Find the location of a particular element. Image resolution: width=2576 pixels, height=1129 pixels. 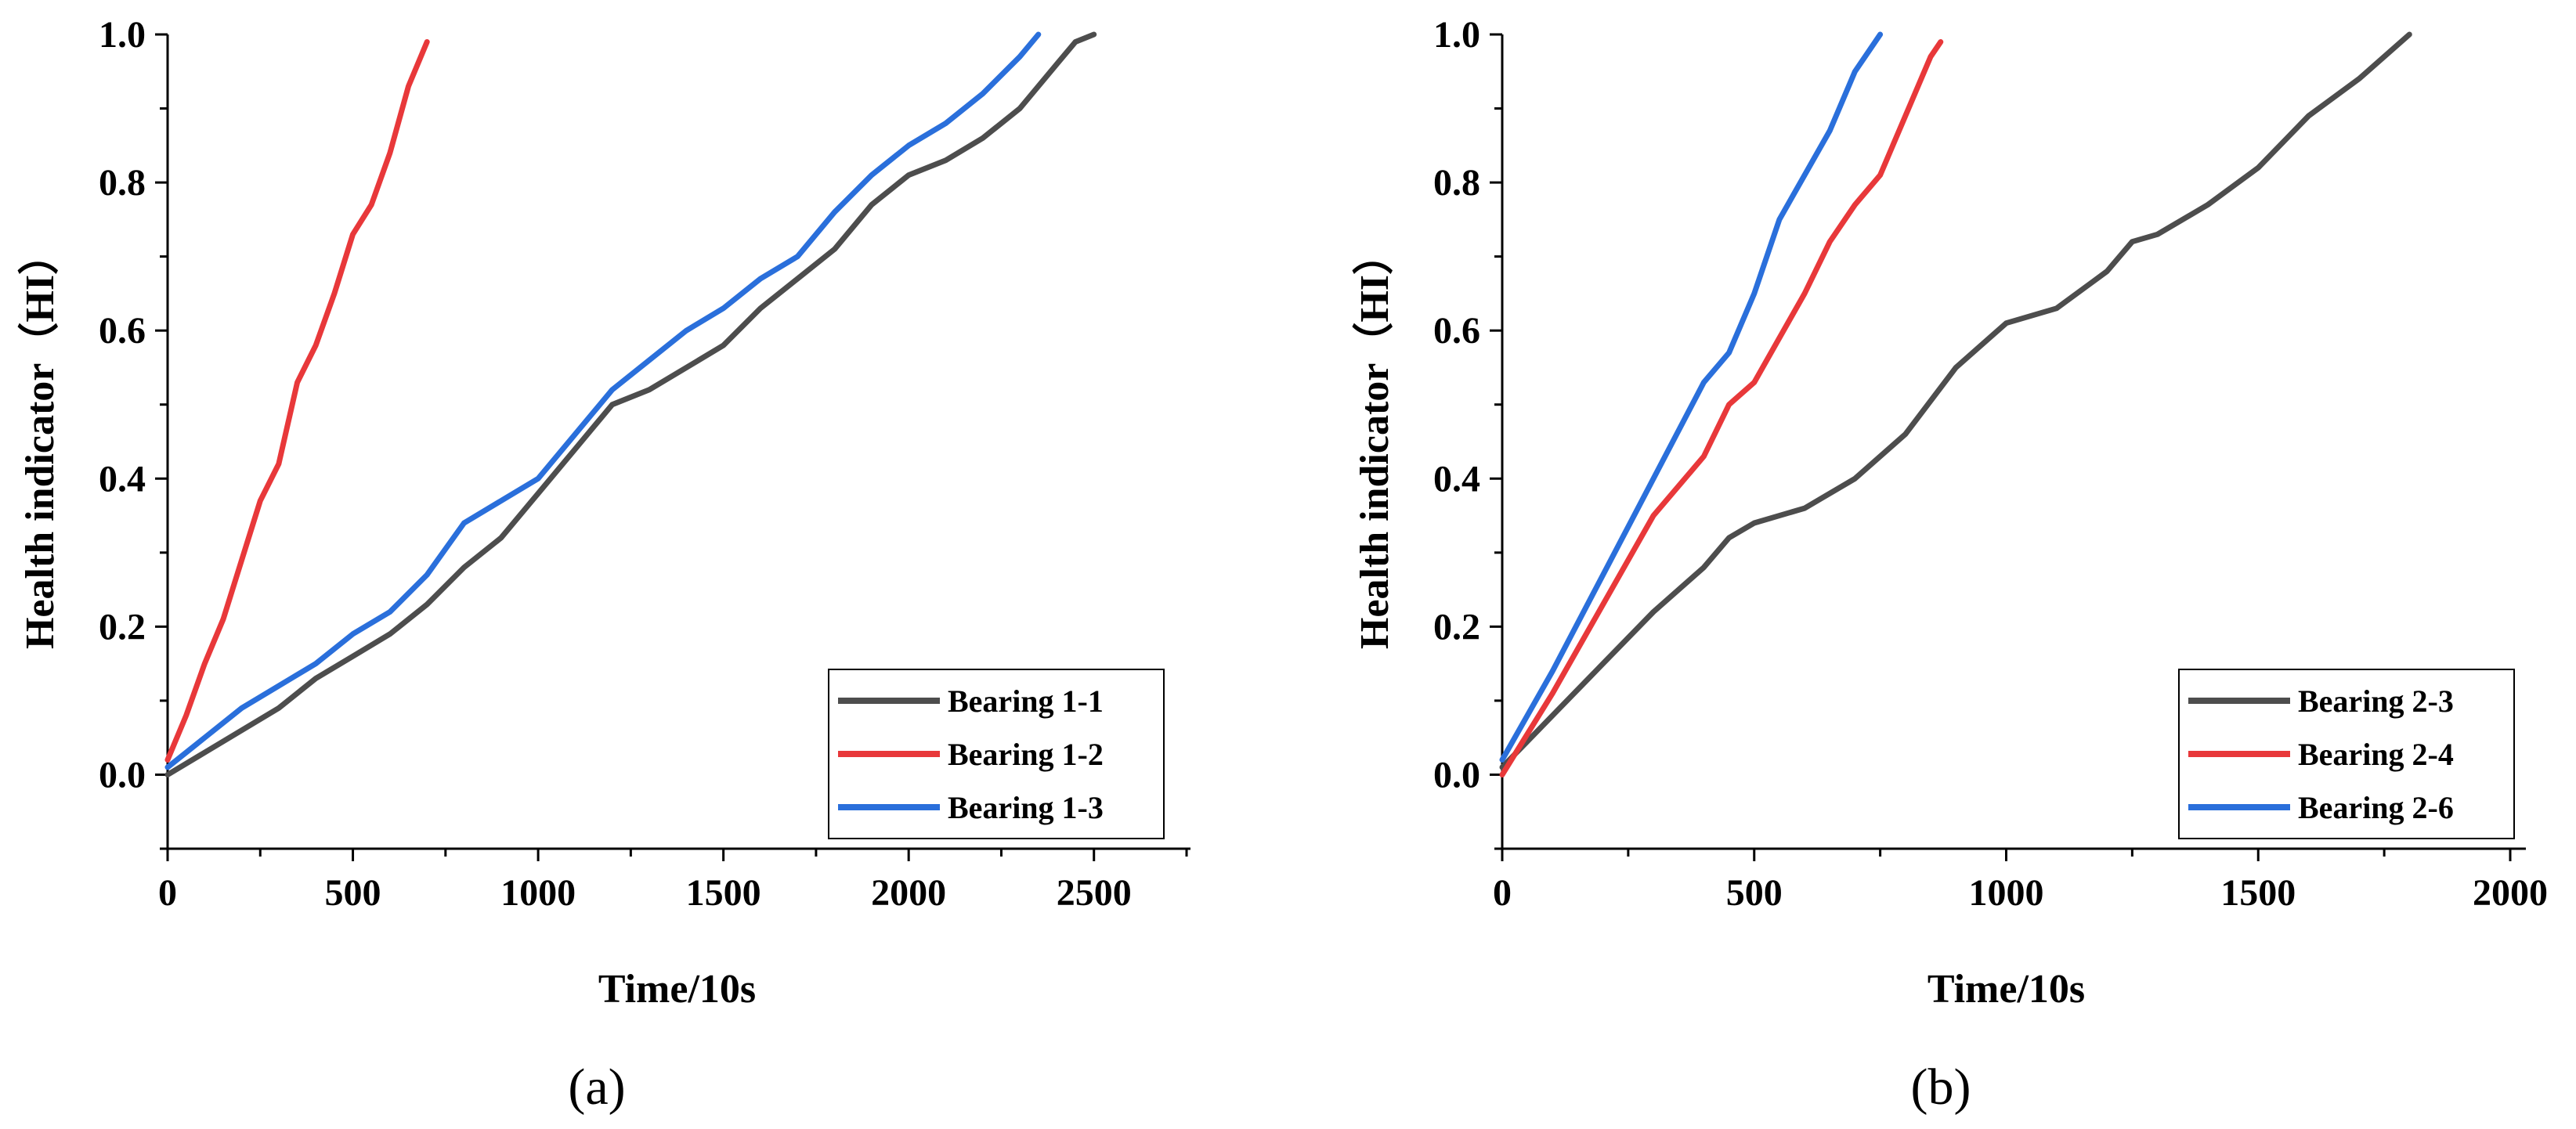

legend-label-bearing-1-1: Bearing 1-1 is located at coordinates (1026, 701).